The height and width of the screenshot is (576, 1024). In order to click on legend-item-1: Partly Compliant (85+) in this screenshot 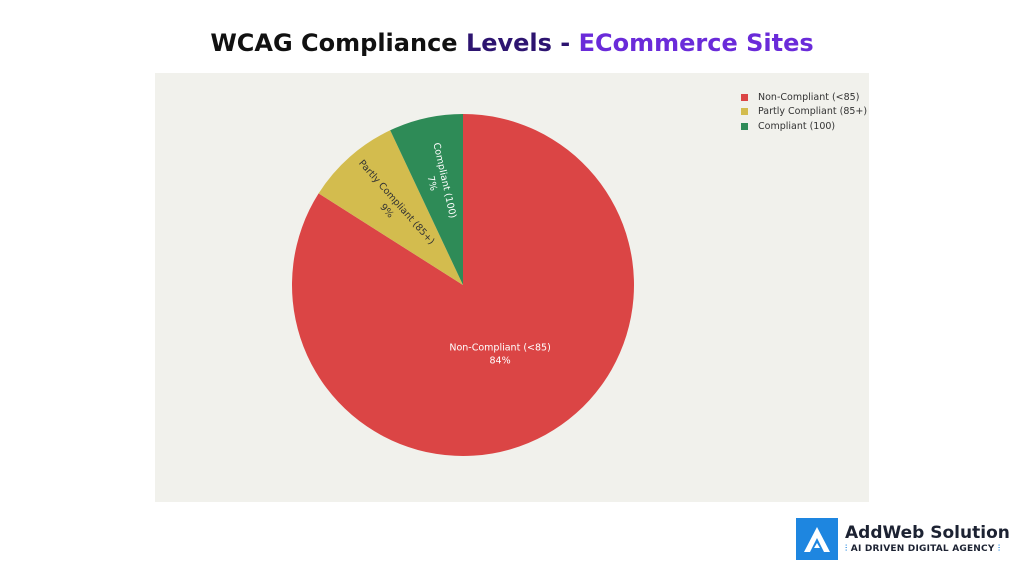, I will do `click(804, 112)`.